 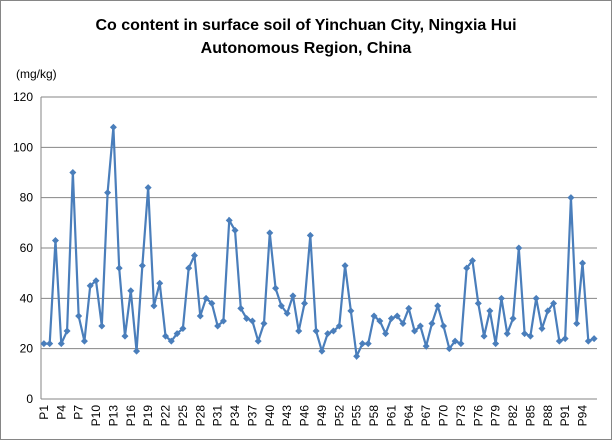 What do you see at coordinates (44, 412) in the screenshot?
I see `x-tick-label: P1` at bounding box center [44, 412].